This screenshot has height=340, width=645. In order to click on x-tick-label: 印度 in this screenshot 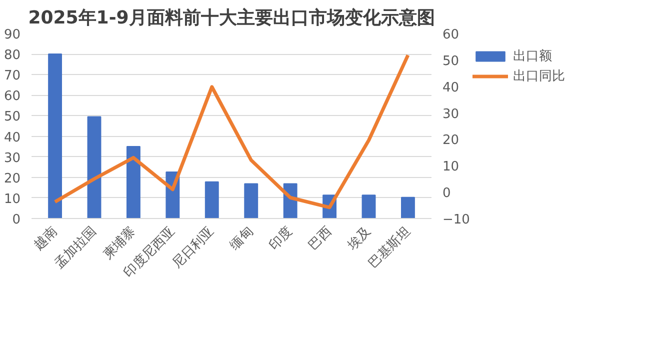, I will do `click(281, 238)`.